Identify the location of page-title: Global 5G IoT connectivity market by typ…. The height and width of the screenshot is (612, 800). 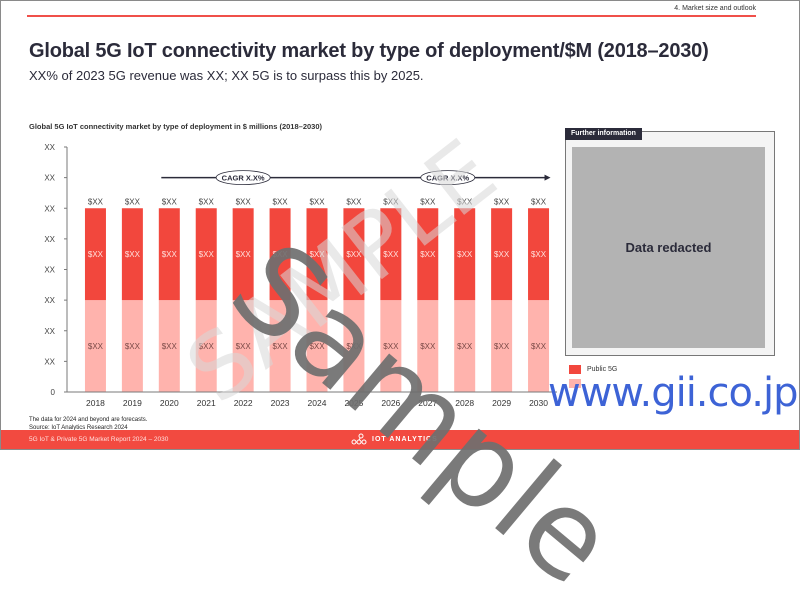
(369, 51).